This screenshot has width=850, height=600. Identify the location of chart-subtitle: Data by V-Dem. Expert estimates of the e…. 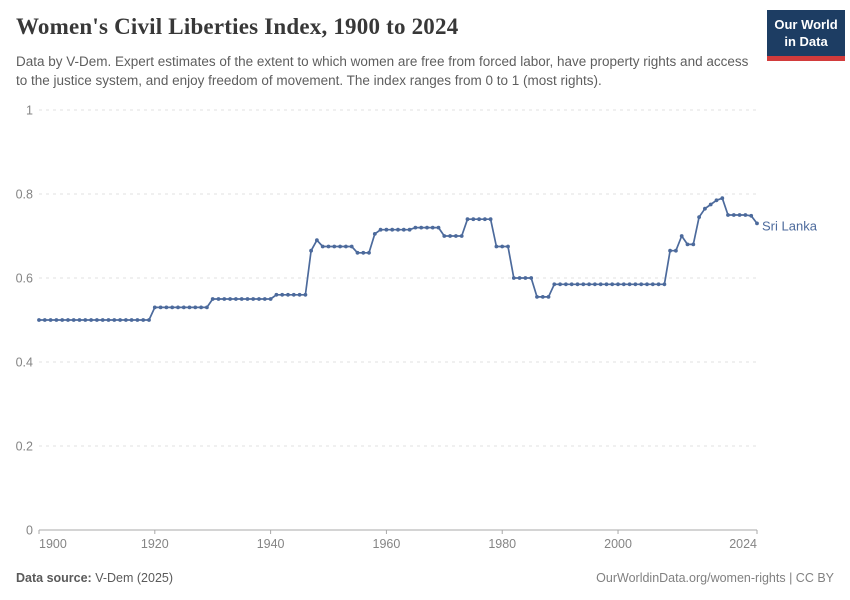
(382, 71).